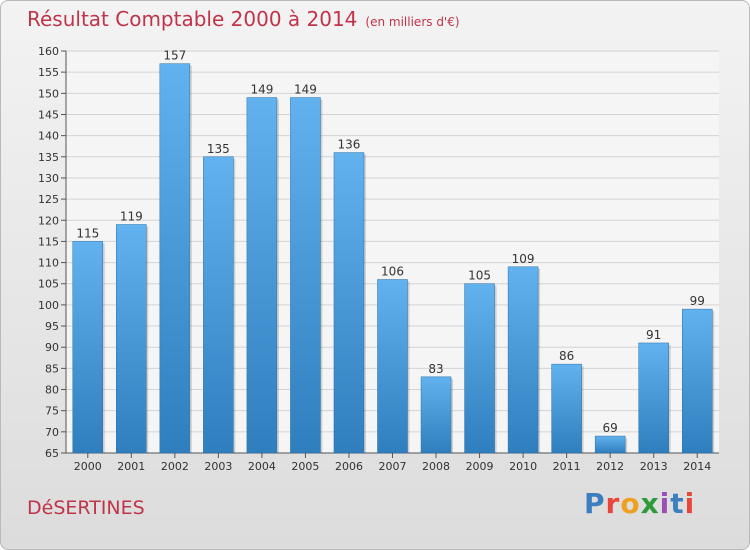  What do you see at coordinates (52, 390) in the screenshot?
I see `y-tick-label: 80` at bounding box center [52, 390].